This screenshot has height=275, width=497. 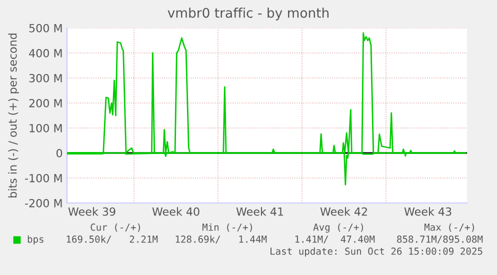 What do you see at coordinates (112, 239) in the screenshot?
I see `text: 169.50k/ 2.21M` at bounding box center [112, 239].